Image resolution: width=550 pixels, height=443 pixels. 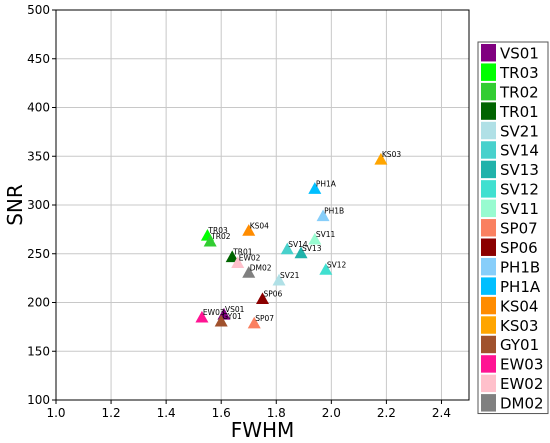 What do you see at coordinates (509, 325) in the screenshot?
I see `legend-item-ks03: KS03` at bounding box center [509, 325].